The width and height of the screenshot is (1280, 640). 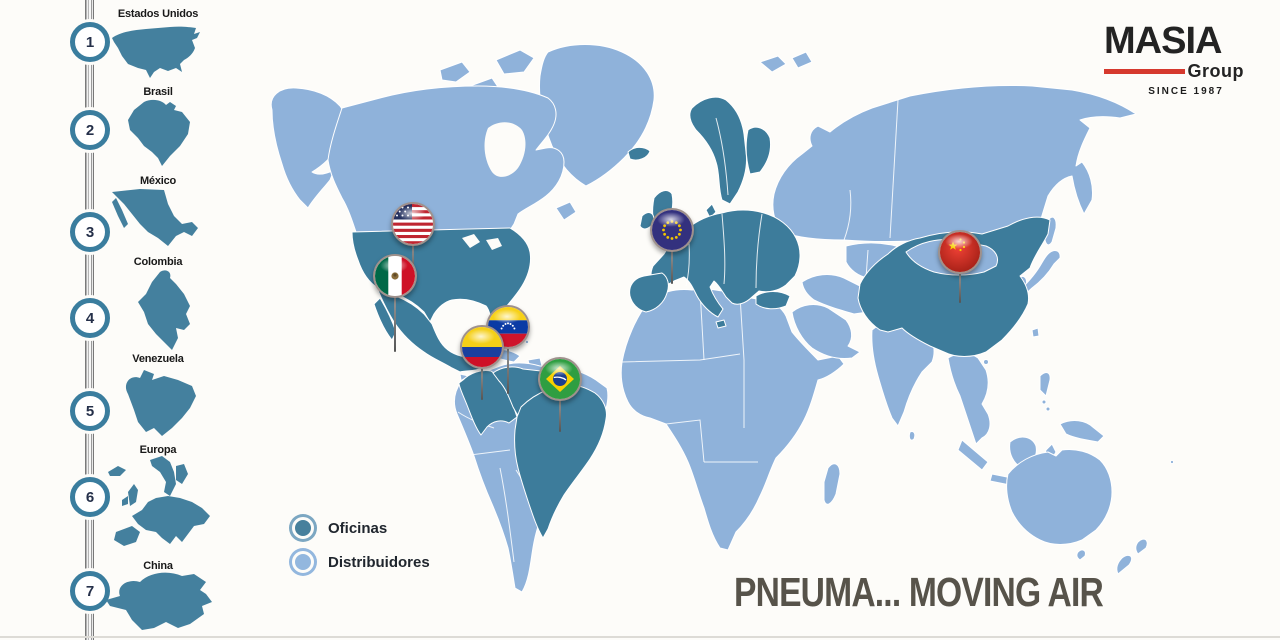 I want to click on mexico-silhouette, so click(x=155, y=217).